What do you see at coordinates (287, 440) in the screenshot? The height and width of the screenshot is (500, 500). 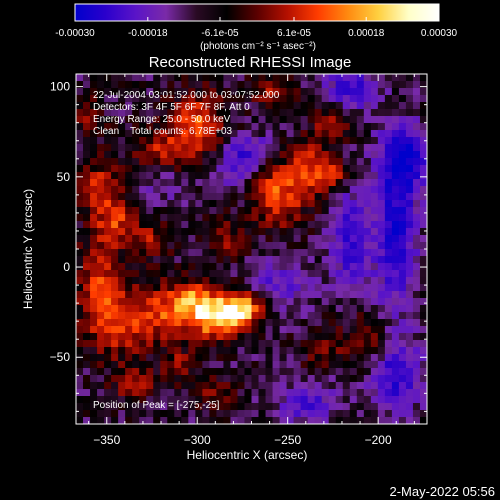 I see `x-tick-label: −250` at bounding box center [287, 440].